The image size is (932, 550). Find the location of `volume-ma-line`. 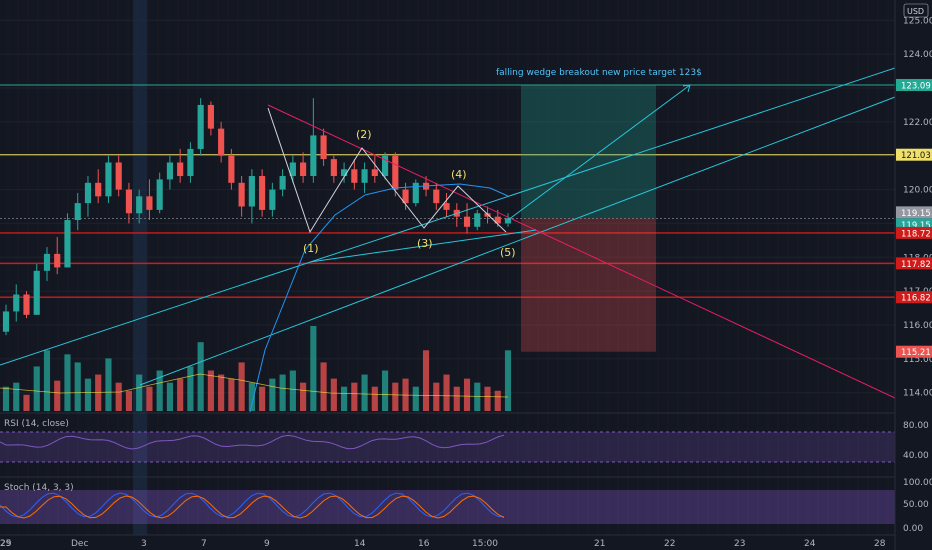

volume-ma-line is located at coordinates (254, 385).